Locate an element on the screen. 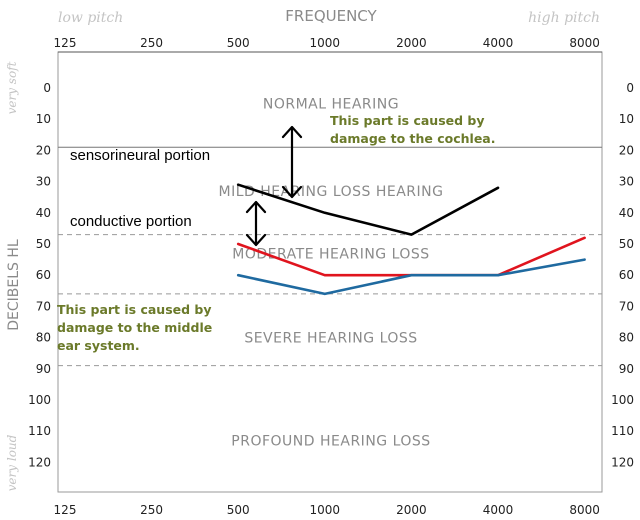 This screenshot has height=520, width=640. region-label-3: SEVERE HEARING LOSS is located at coordinates (330, 339).